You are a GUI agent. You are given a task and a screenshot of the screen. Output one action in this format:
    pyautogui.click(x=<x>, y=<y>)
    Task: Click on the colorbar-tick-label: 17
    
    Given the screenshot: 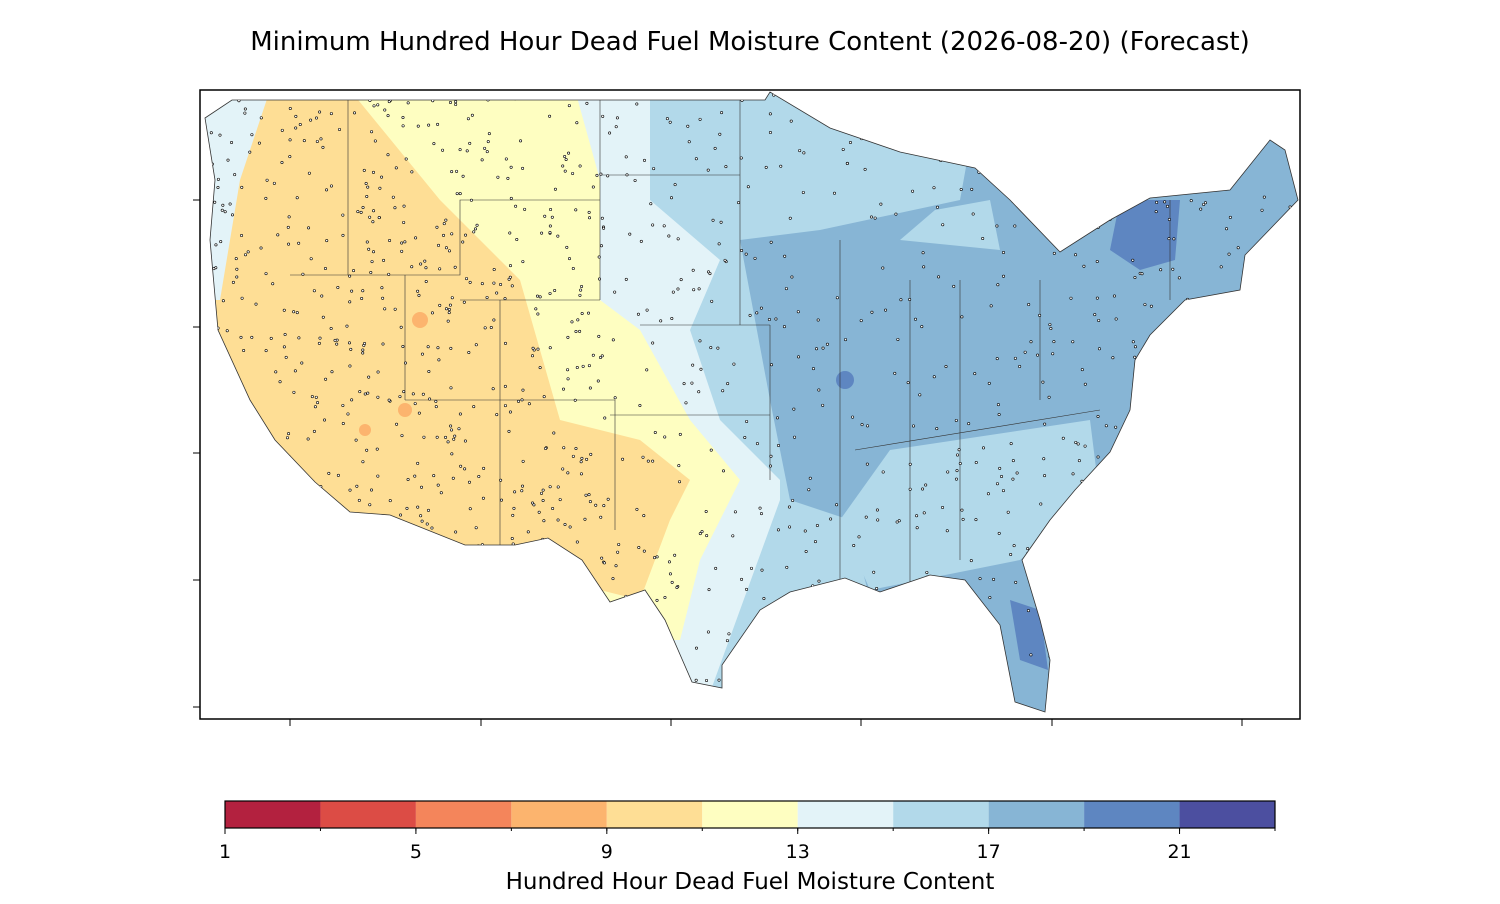 What is the action you would take?
    pyautogui.click(x=989, y=852)
    